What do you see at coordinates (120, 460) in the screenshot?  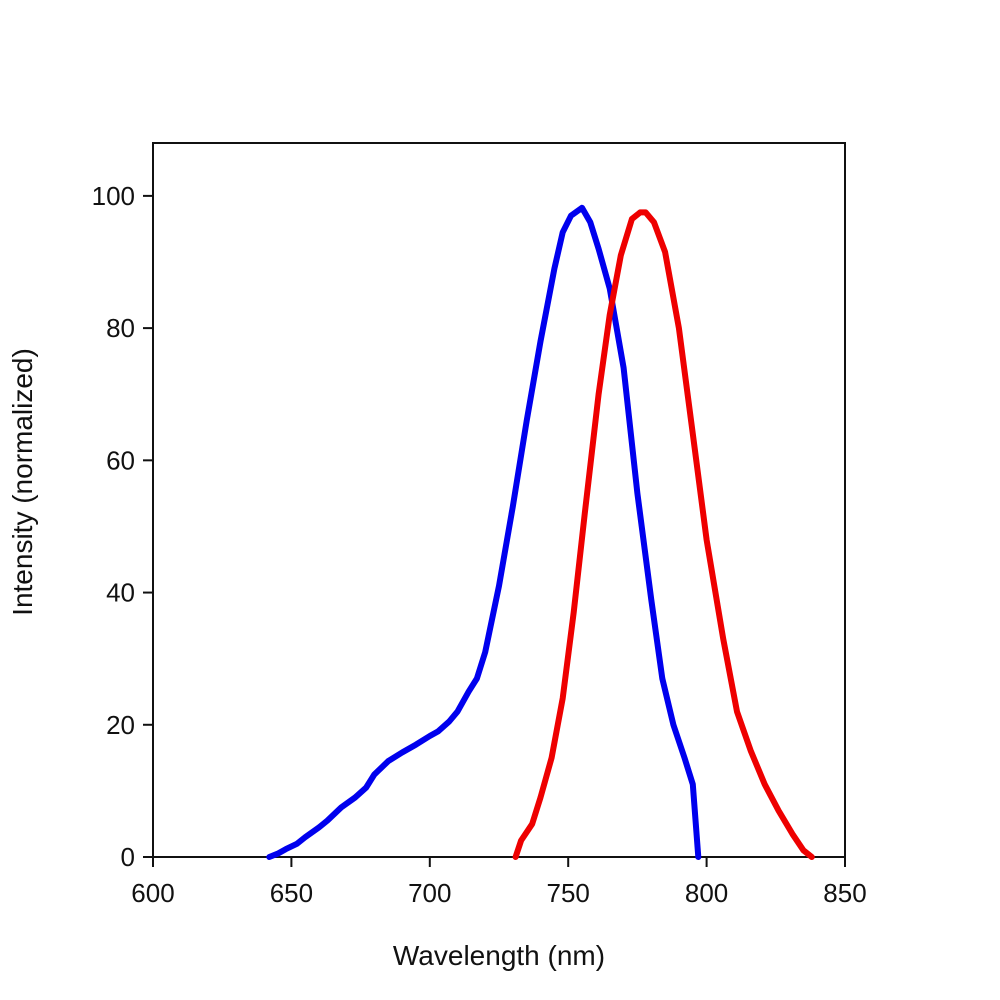 I see `y-tick-label: 60` at bounding box center [120, 460].